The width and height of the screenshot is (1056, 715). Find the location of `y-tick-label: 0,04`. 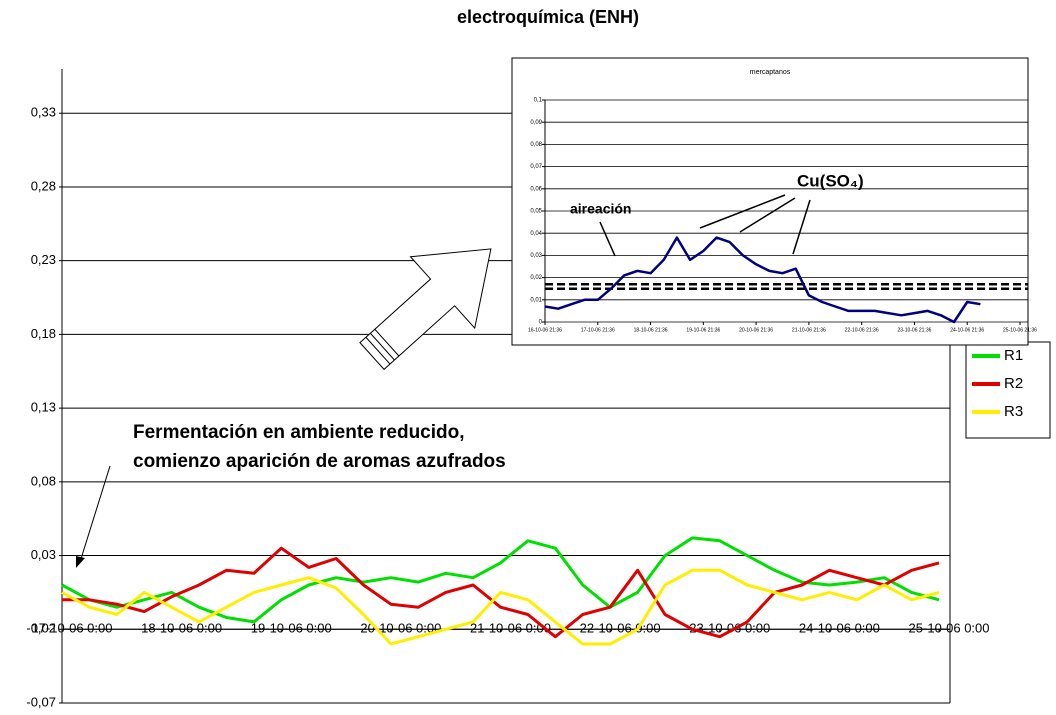

y-tick-label: 0,04 is located at coordinates (536, 234).